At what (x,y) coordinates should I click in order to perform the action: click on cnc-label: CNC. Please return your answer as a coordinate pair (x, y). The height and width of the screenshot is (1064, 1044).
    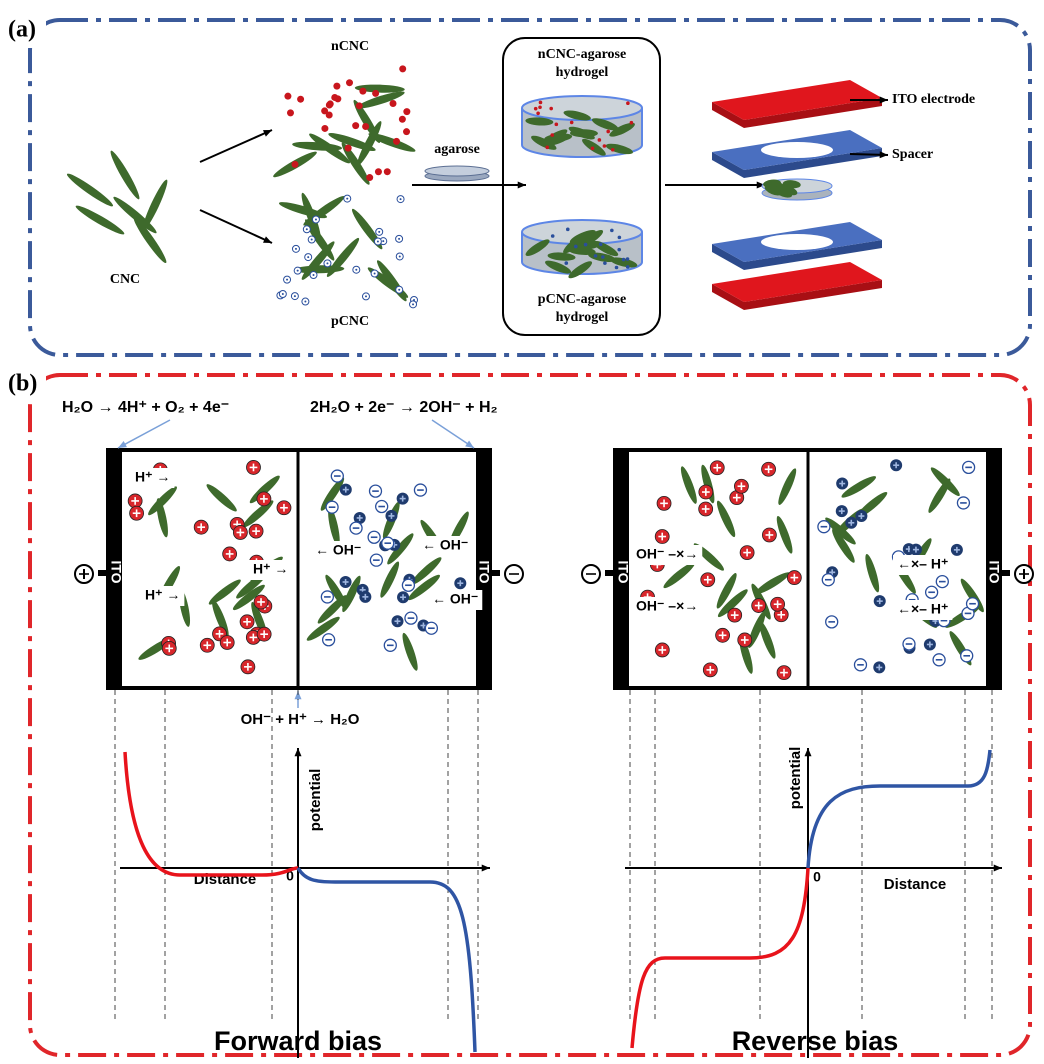
    Looking at the image, I should click on (125, 279).